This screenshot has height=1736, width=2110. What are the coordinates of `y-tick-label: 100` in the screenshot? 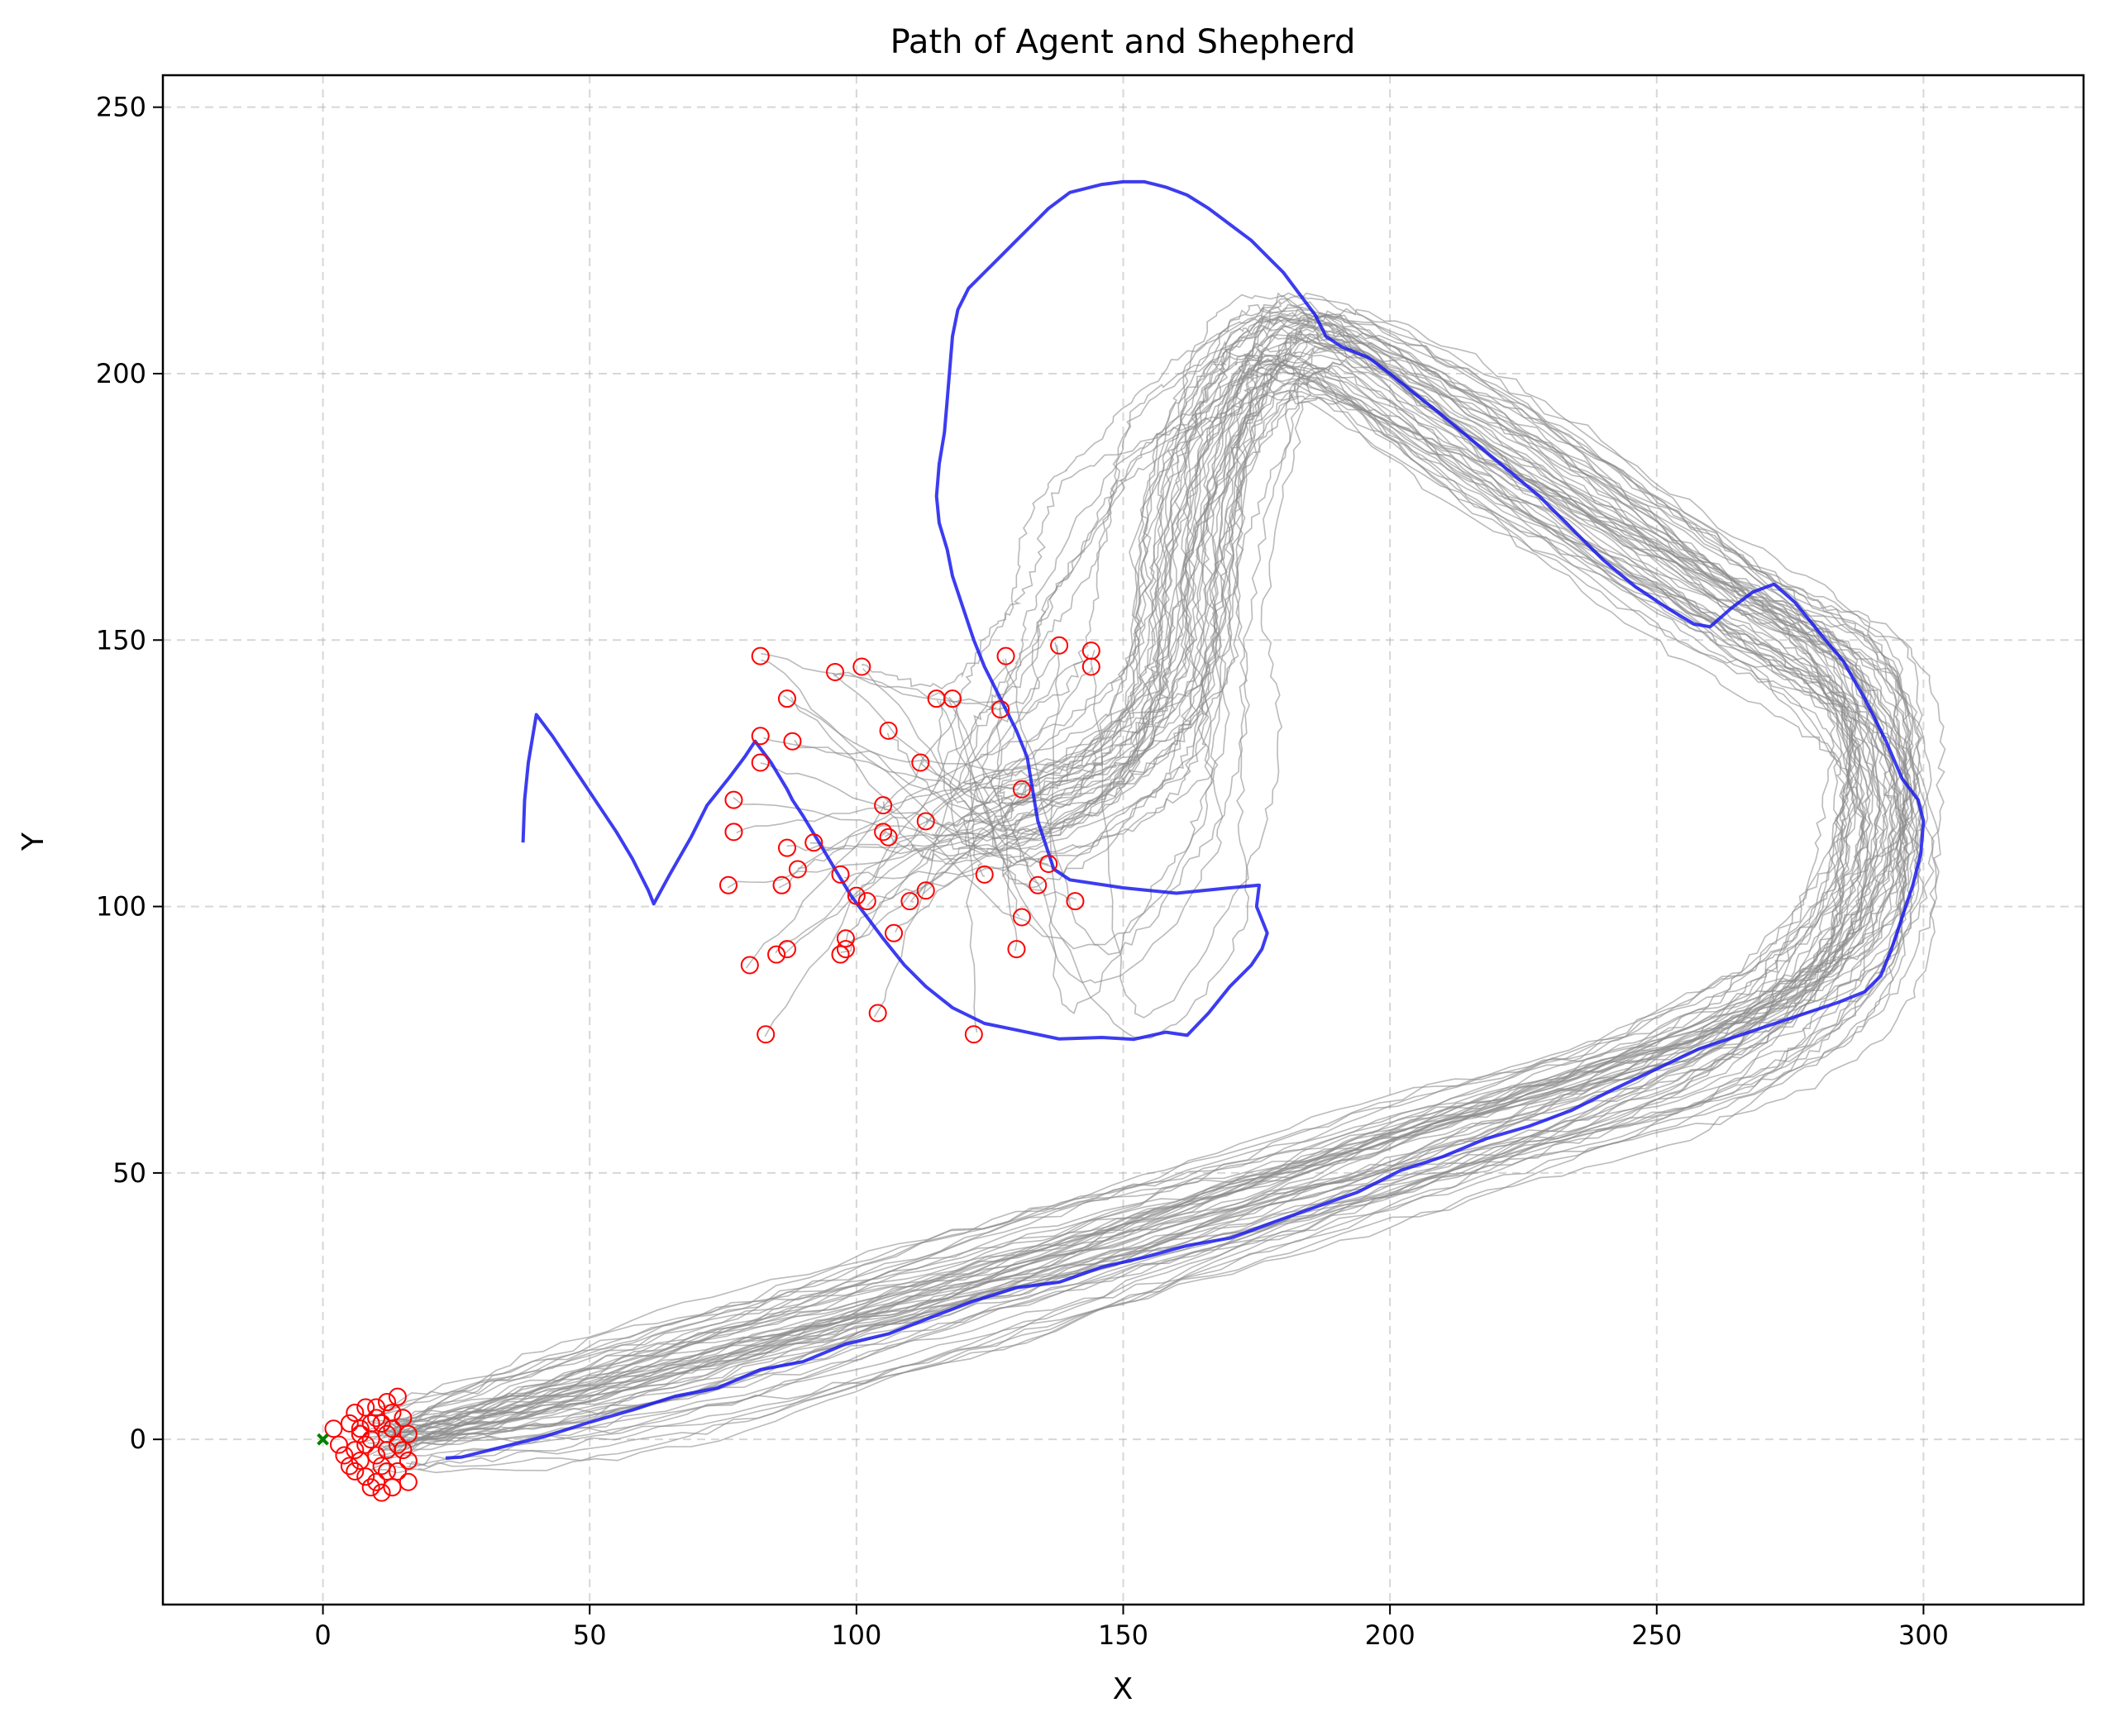 It's located at (121, 907).